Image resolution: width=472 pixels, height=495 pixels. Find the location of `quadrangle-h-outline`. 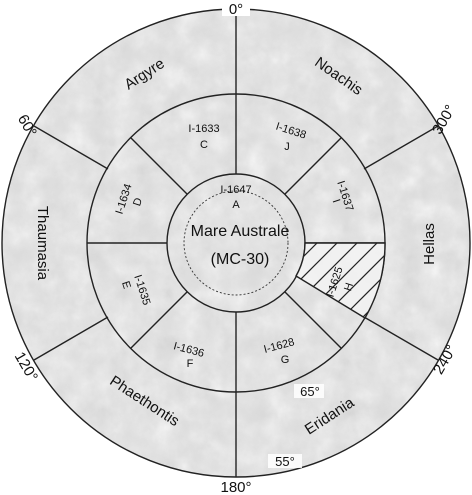

quadrangle-h-outline is located at coordinates (340, 280).